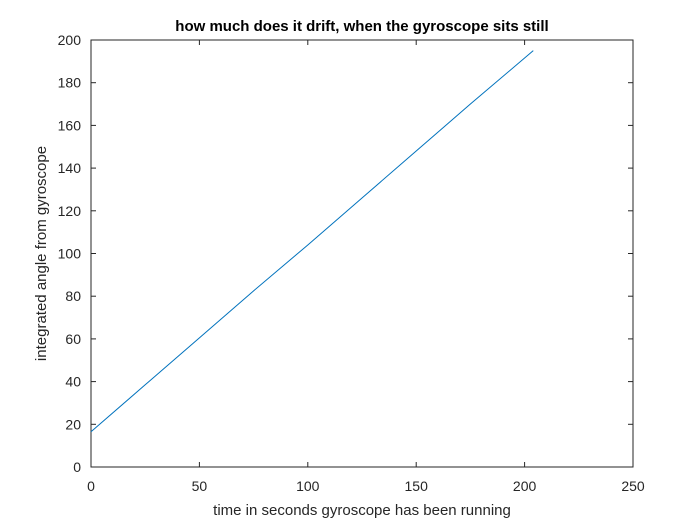 The height and width of the screenshot is (525, 700). Describe the element at coordinates (200, 486) in the screenshot. I see `x-tick-label: 50` at that location.